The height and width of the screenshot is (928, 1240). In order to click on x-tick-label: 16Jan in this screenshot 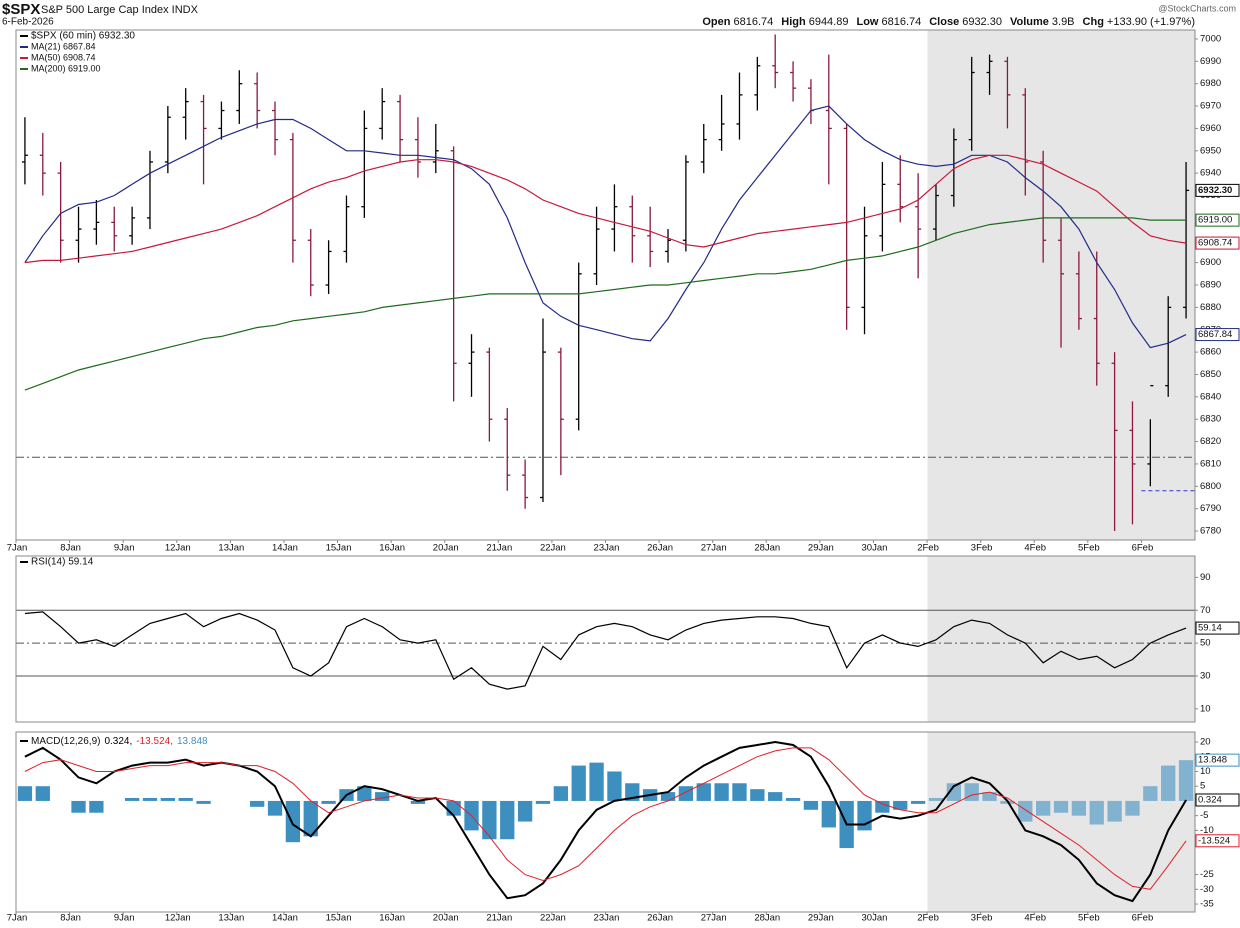, I will do `click(392, 548)`.